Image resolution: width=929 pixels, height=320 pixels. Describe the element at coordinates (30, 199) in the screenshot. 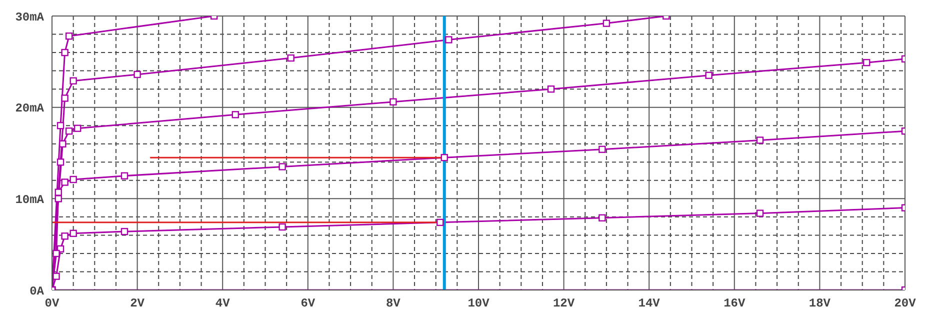

I see `y-tick-label: 10mA` at that location.